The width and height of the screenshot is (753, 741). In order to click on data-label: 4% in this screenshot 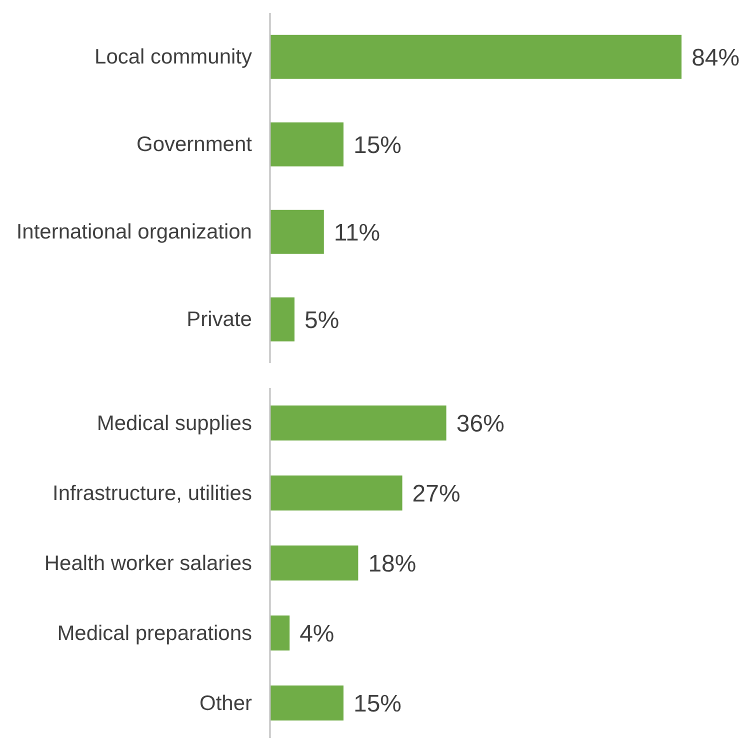, I will do `click(317, 634)`.